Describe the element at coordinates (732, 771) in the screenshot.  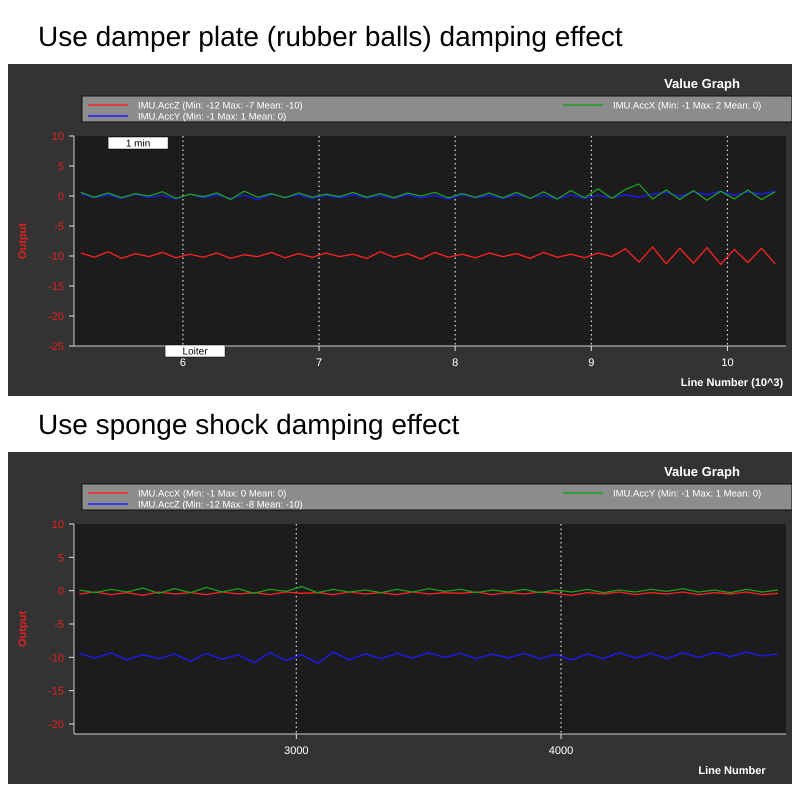
I see `x-axis-title: Line Number` at that location.